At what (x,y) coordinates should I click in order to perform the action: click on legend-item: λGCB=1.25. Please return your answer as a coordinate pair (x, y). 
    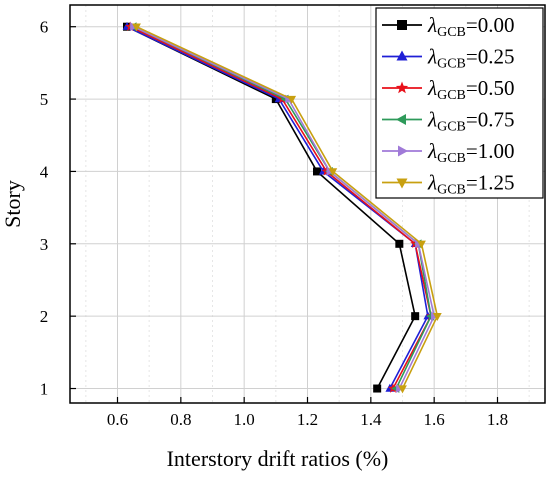
    Looking at the image, I should click on (448, 184).